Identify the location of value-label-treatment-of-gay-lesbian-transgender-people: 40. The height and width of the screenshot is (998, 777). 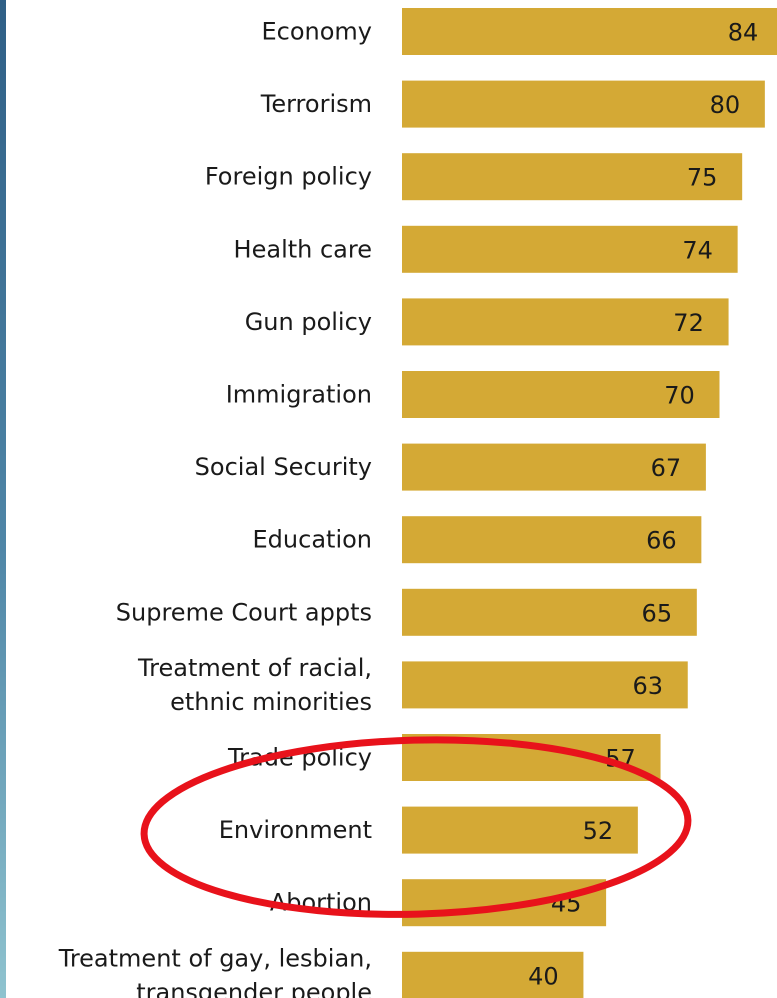
(543, 976).